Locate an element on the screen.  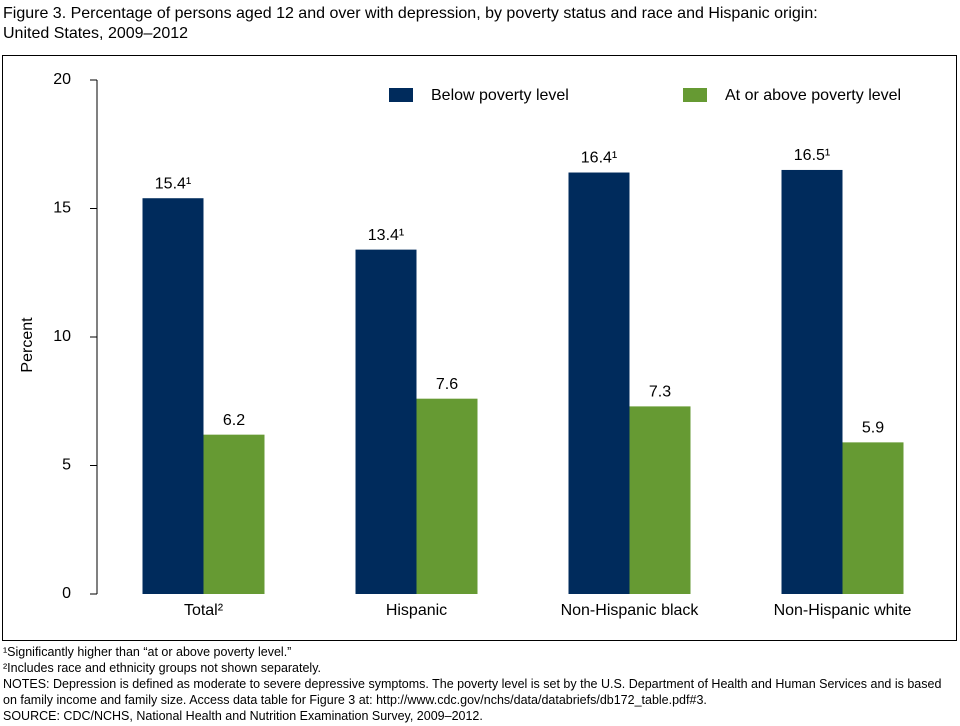
value-label: 7.6 is located at coordinates (447, 384).